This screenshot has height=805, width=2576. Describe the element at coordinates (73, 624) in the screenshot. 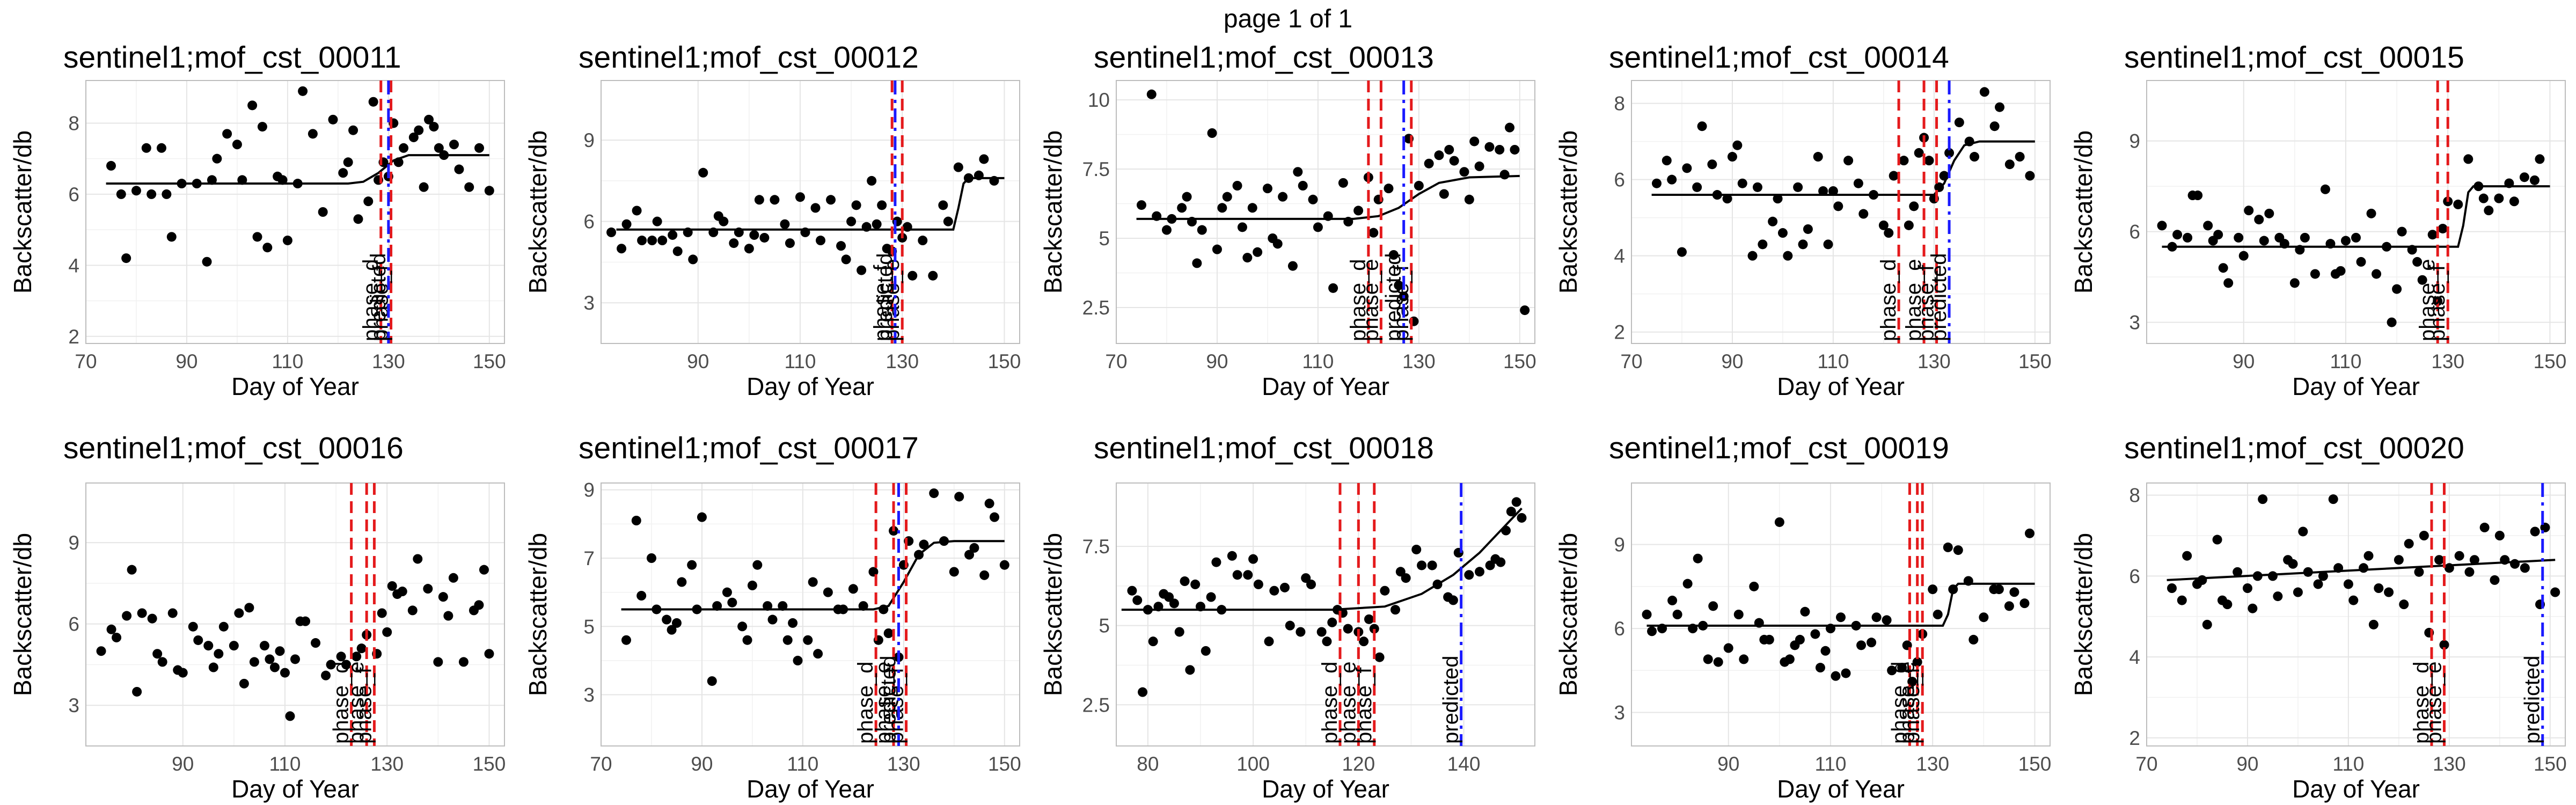

I see `y-tick-label: 6` at that location.